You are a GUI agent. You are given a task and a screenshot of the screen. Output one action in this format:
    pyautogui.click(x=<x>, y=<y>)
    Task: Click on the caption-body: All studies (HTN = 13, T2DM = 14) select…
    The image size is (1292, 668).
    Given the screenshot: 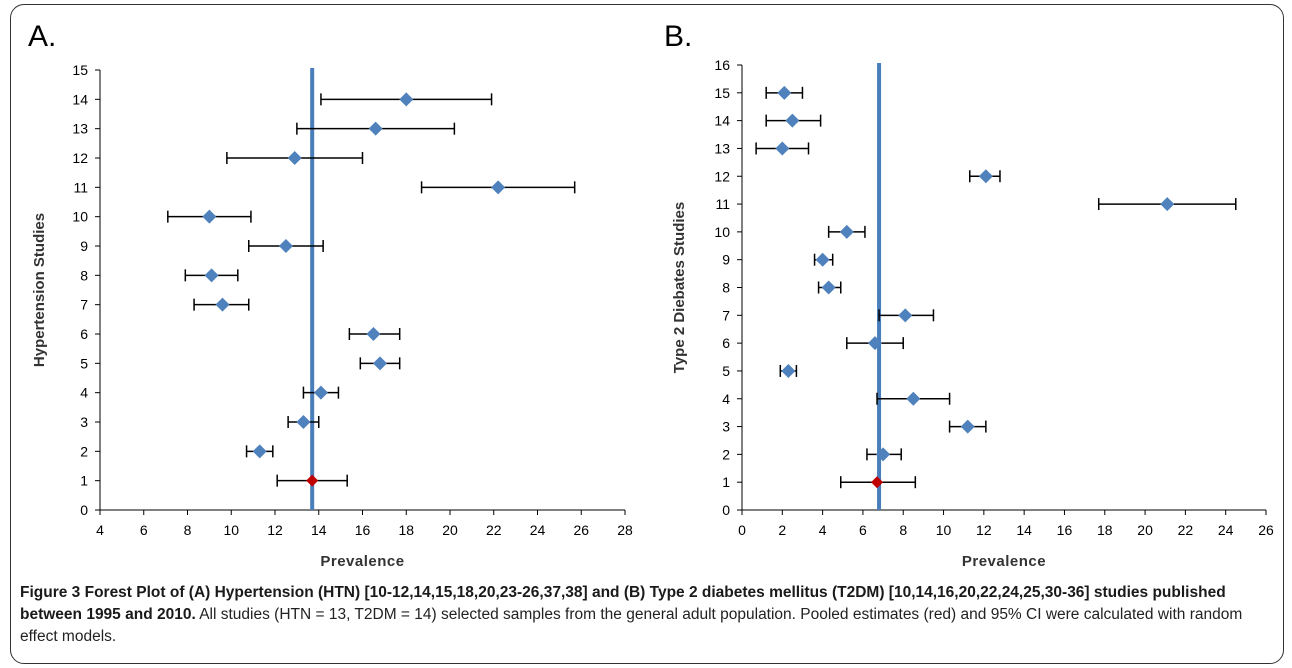 What is the action you would take?
    pyautogui.click(x=631, y=625)
    